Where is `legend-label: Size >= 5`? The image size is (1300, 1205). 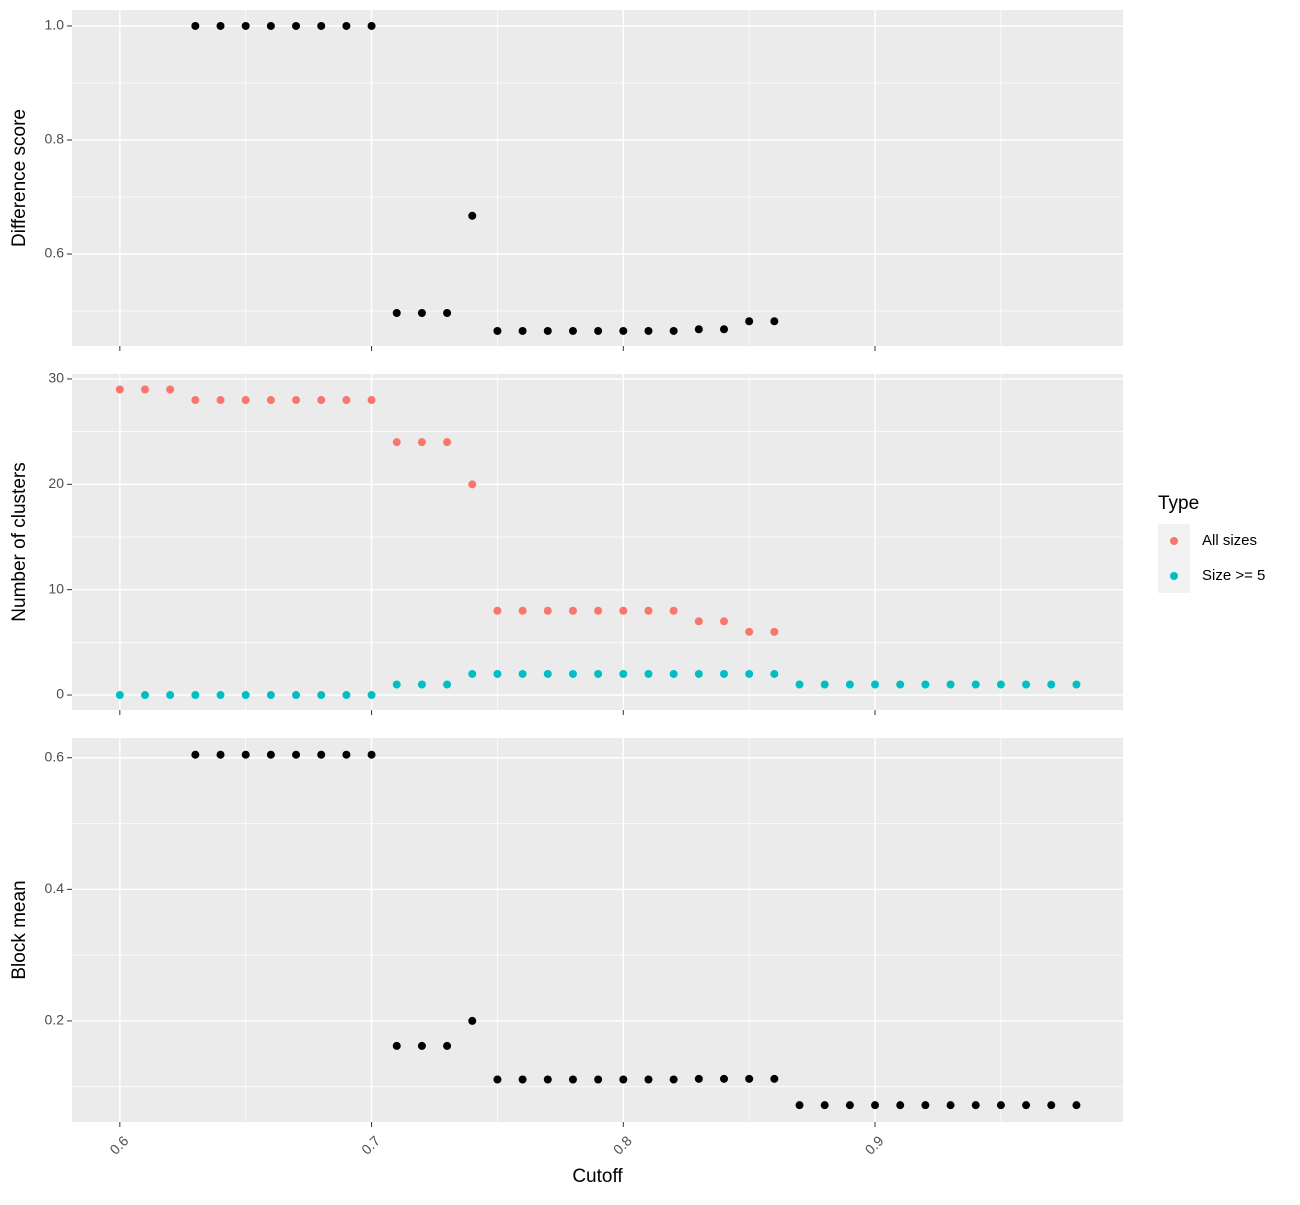
legend-label: Size >= 5 is located at coordinates (1233, 575).